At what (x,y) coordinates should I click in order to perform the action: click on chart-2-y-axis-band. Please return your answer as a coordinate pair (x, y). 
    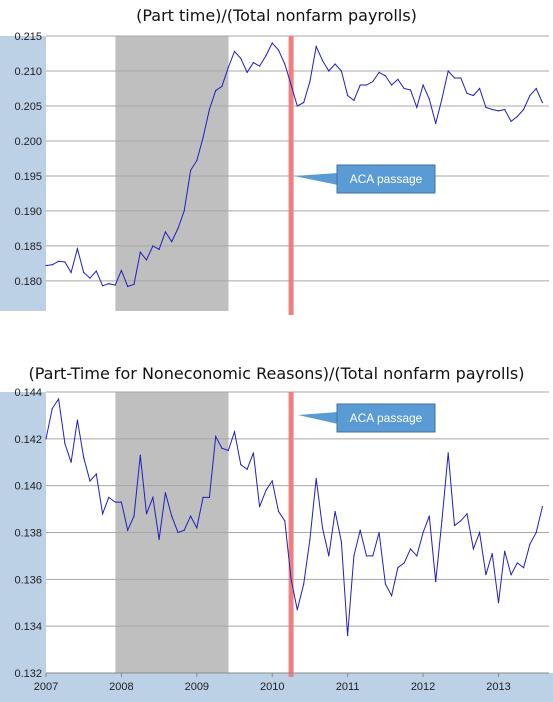
    Looking at the image, I should click on (23, 532).